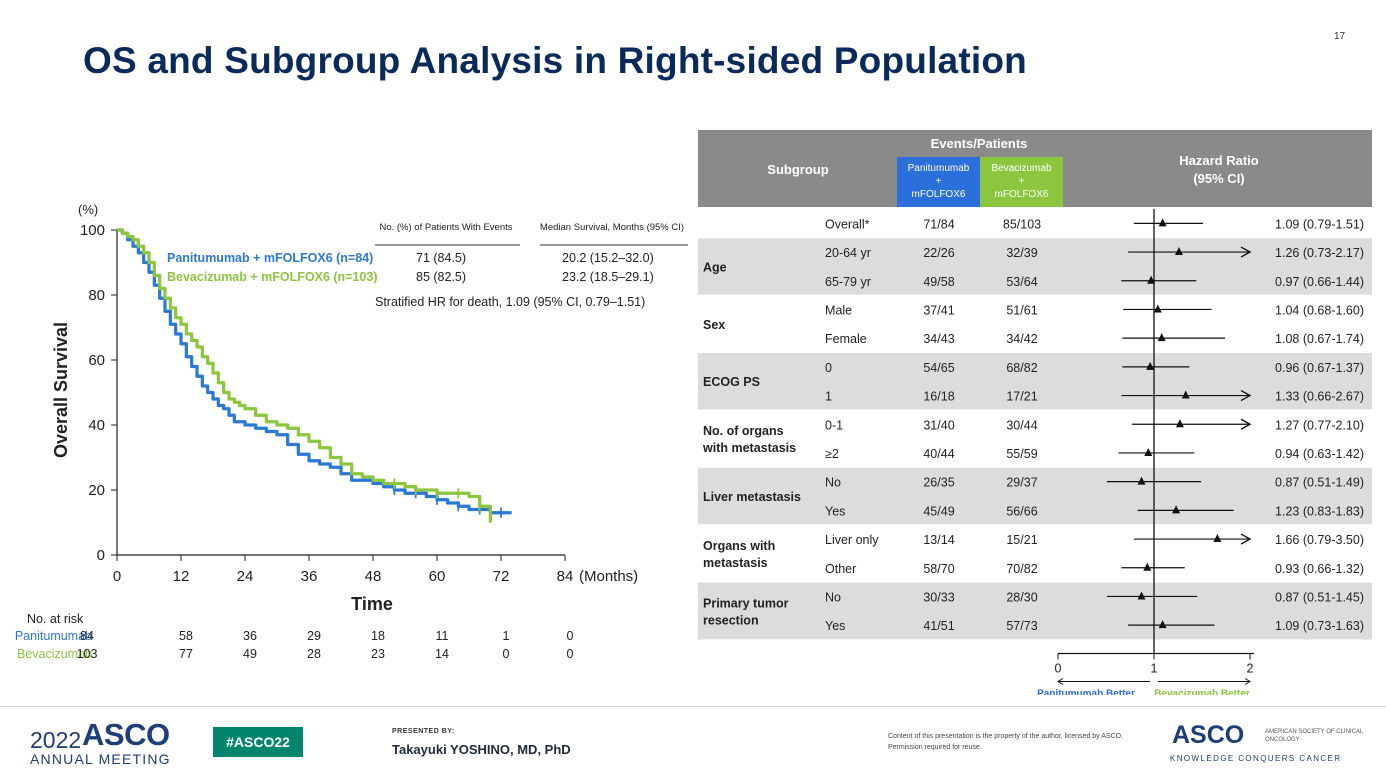 This screenshot has height=781, width=1386. What do you see at coordinates (88, 209) in the screenshot?
I see `y-unit-label: (%)` at bounding box center [88, 209].